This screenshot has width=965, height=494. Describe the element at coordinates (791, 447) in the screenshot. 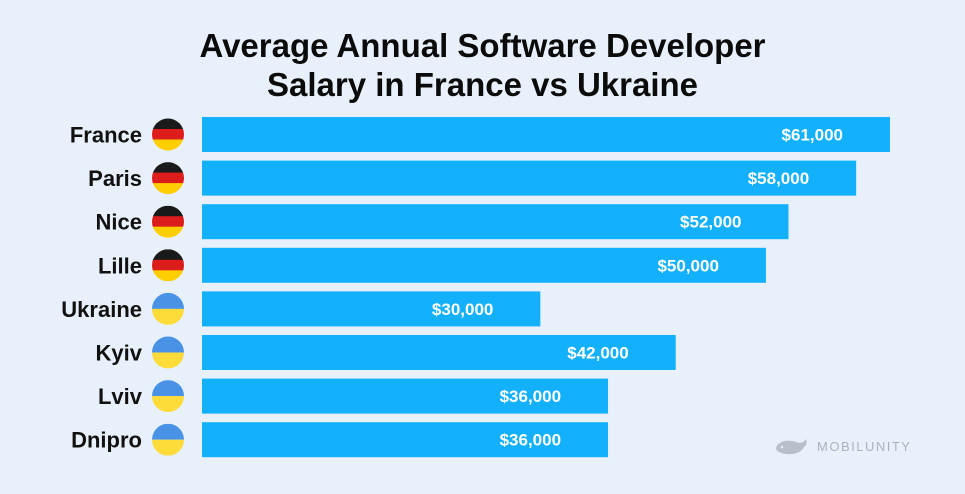

I see `whale-icon` at that location.